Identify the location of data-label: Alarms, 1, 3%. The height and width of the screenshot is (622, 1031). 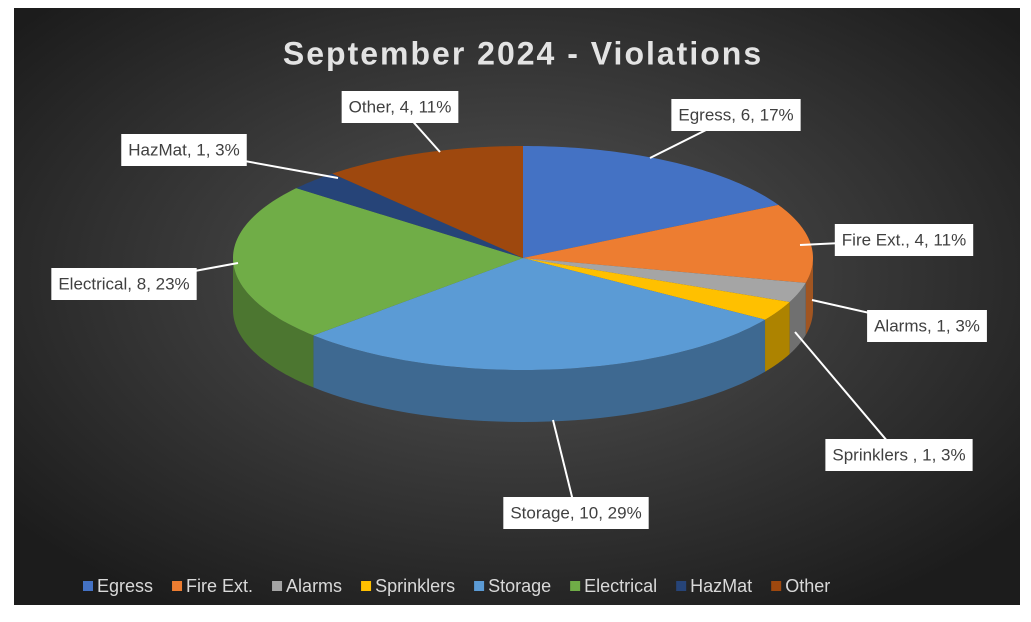
(927, 325).